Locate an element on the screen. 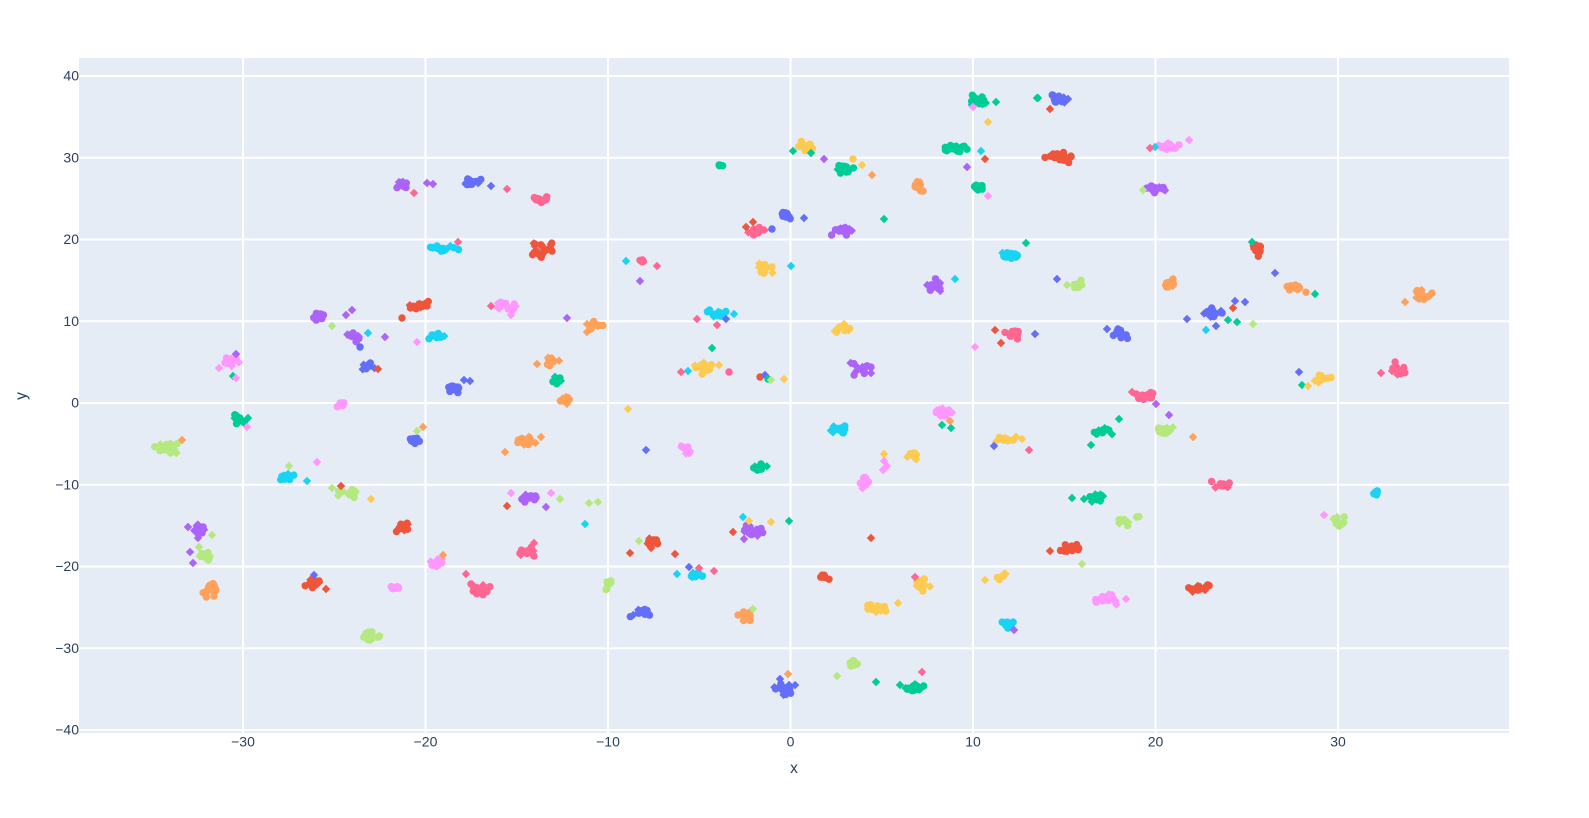  svg-text: −40 is located at coordinates (67, 730).